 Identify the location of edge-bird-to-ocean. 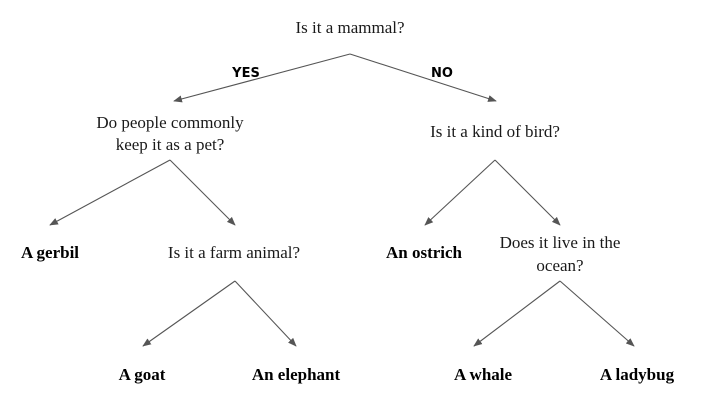
(527, 192).